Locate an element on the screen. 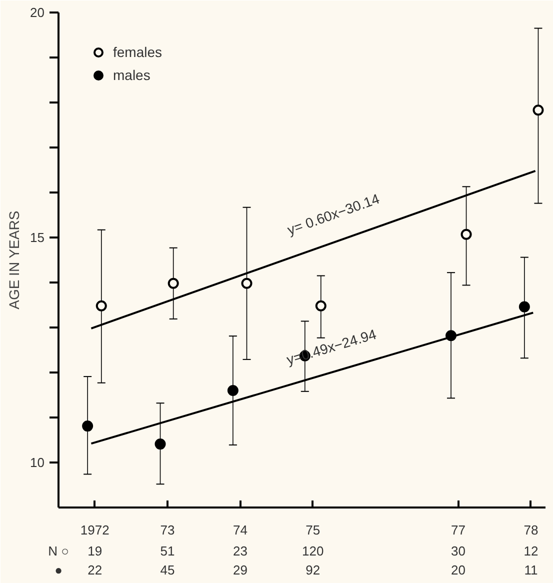  text: 23 is located at coordinates (240, 551).